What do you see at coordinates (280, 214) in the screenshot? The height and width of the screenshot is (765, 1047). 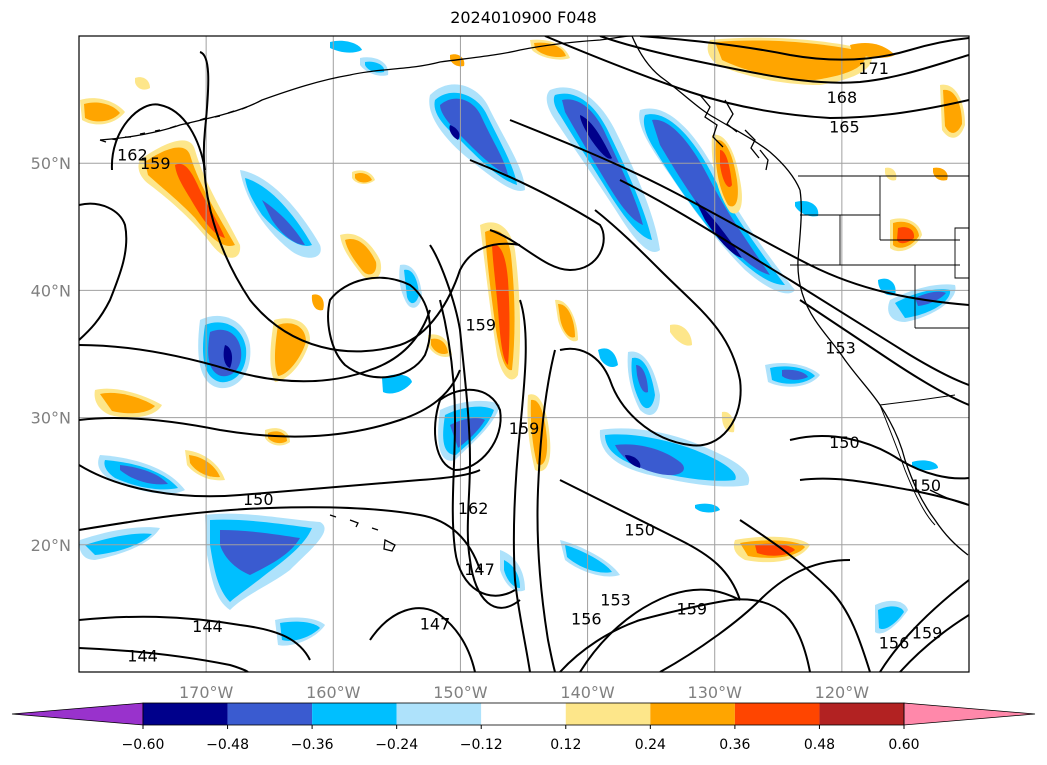 I see `negative-anomaly-west-pacific` at bounding box center [280, 214].